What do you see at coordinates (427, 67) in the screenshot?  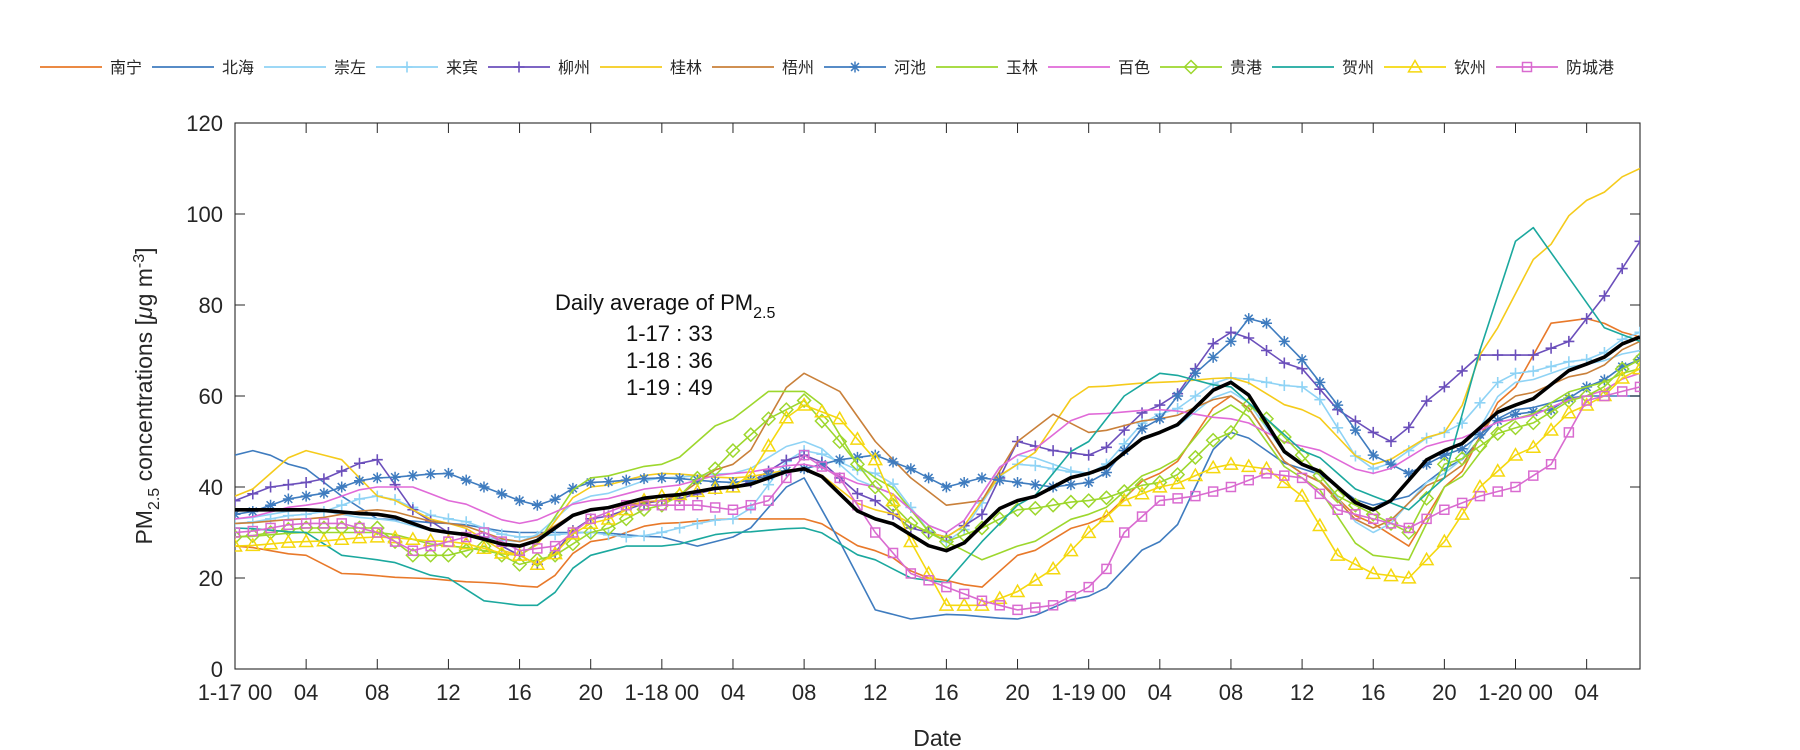 I see `legend-entry: 来宾` at bounding box center [427, 67].